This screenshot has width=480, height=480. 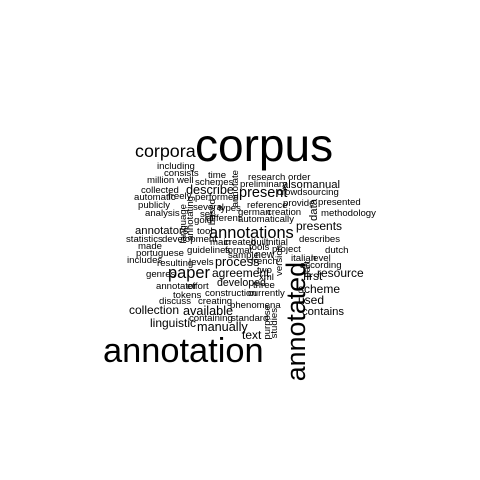 What do you see at coordinates (237, 262) in the screenshot?
I see `word-process: process` at bounding box center [237, 262].